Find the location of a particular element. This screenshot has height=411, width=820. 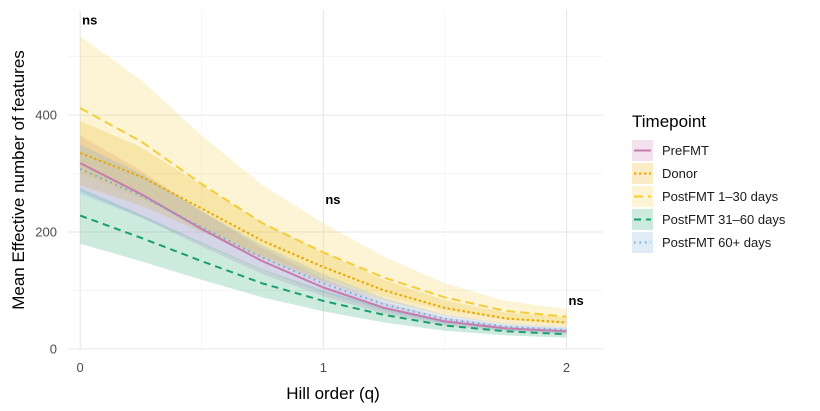

legend-title: Timepoint is located at coordinates (669, 121).